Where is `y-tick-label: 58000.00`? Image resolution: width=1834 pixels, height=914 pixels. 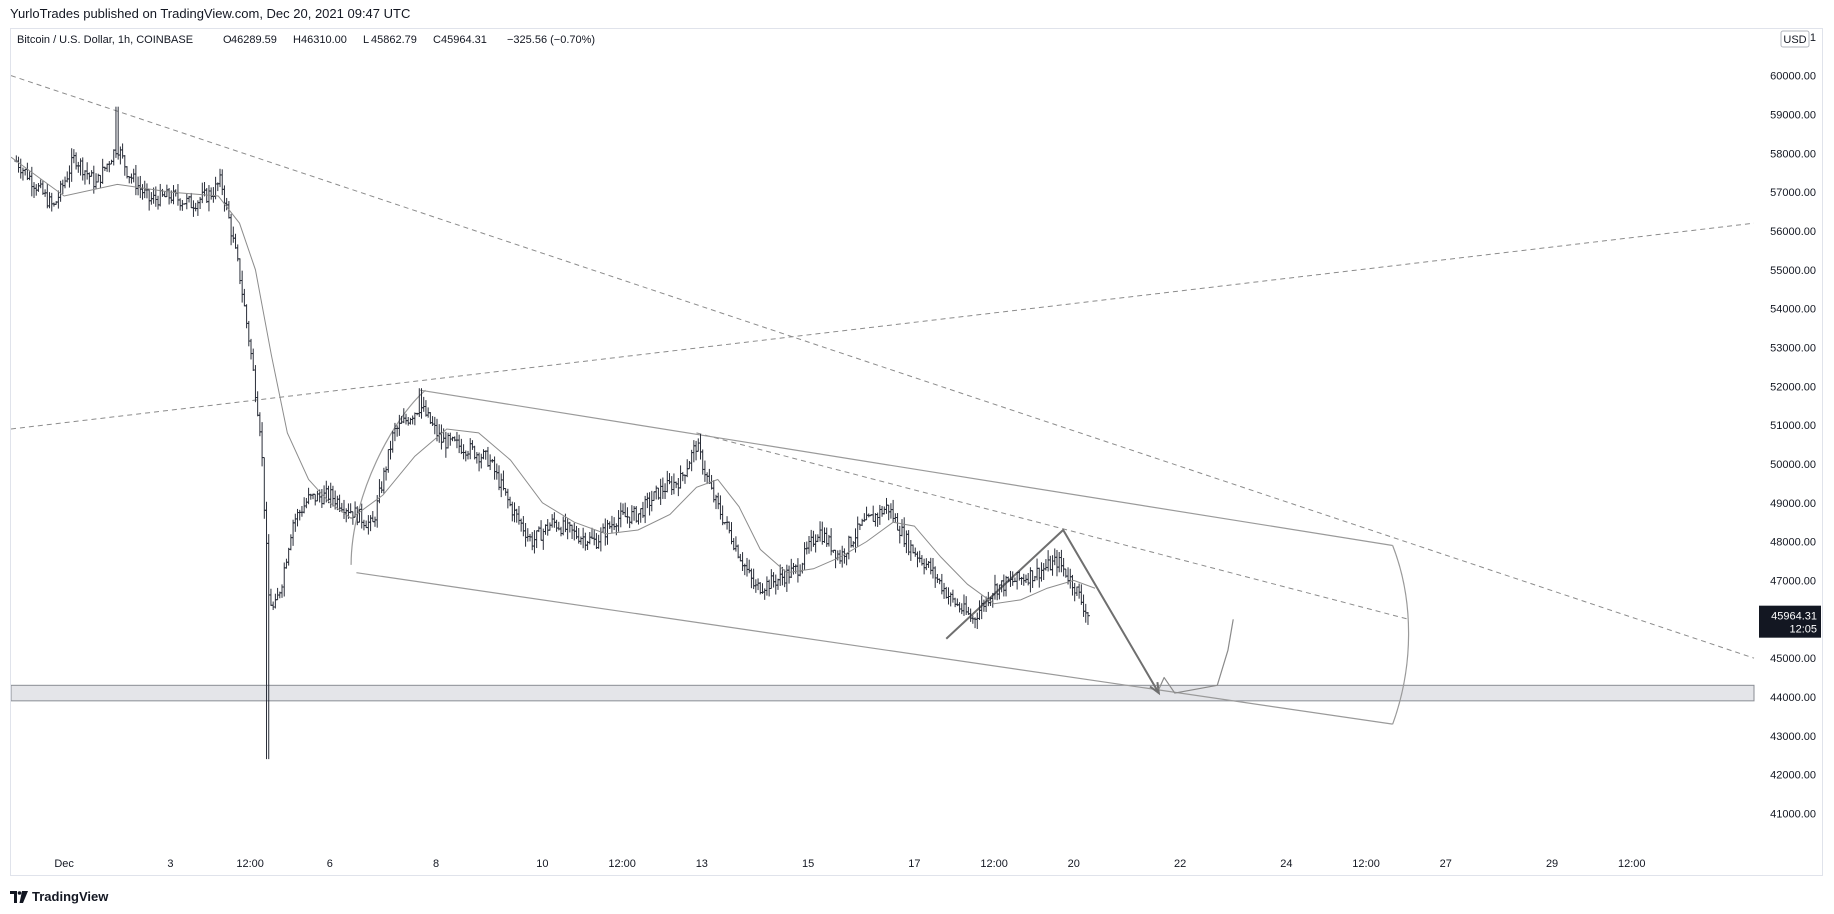 y-tick-label: 58000.00 is located at coordinates (1793, 154).